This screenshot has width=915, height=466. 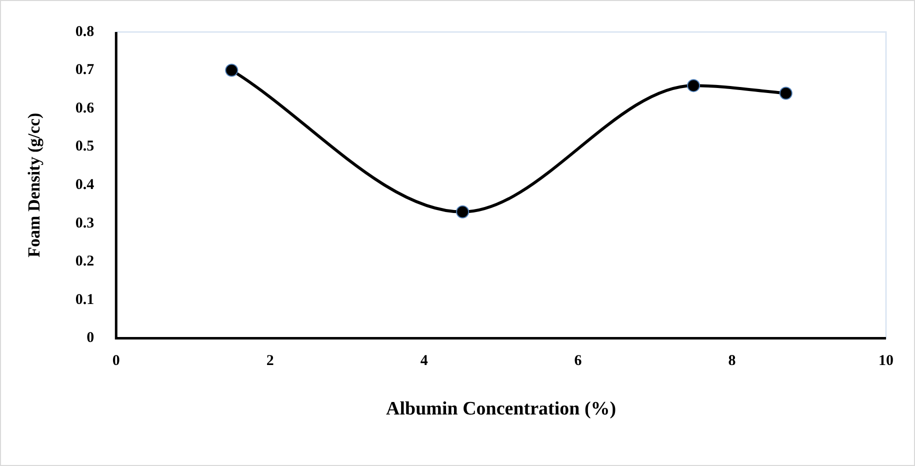 What do you see at coordinates (84, 300) in the screenshot?
I see `y-tick-label: 0.1` at bounding box center [84, 300].